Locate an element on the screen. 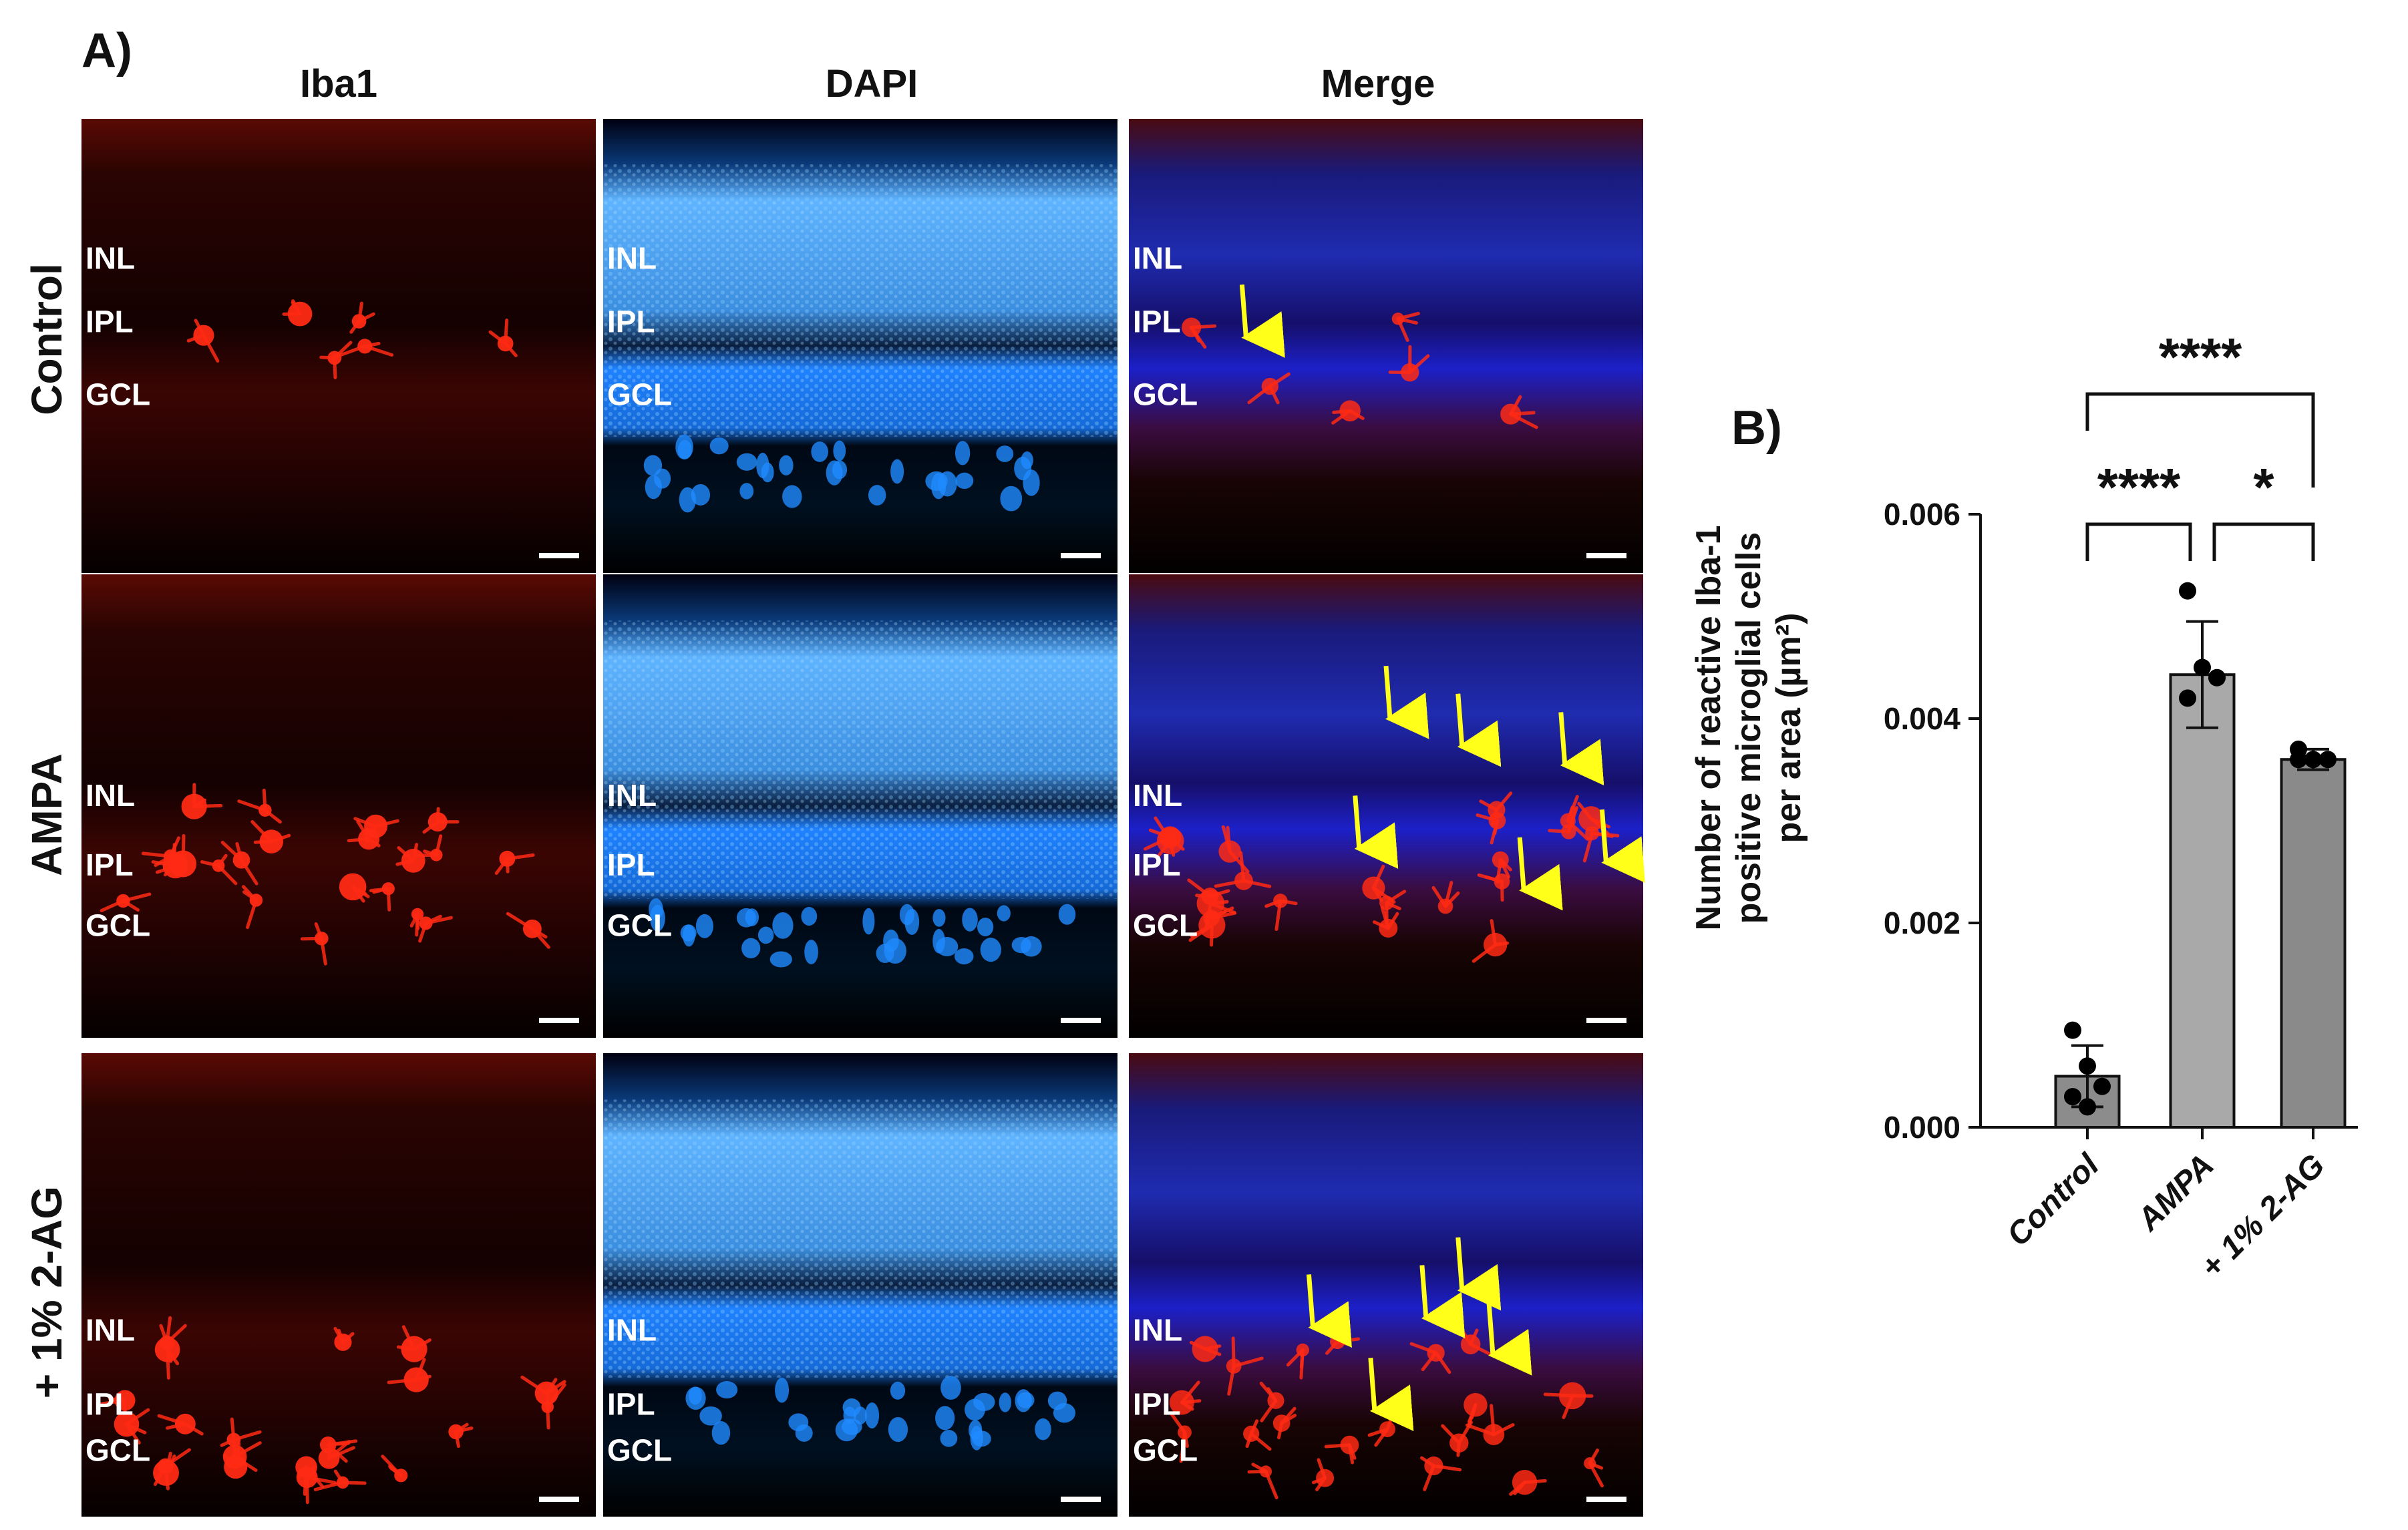  micrograph-background is located at coordinates (1386, 346).